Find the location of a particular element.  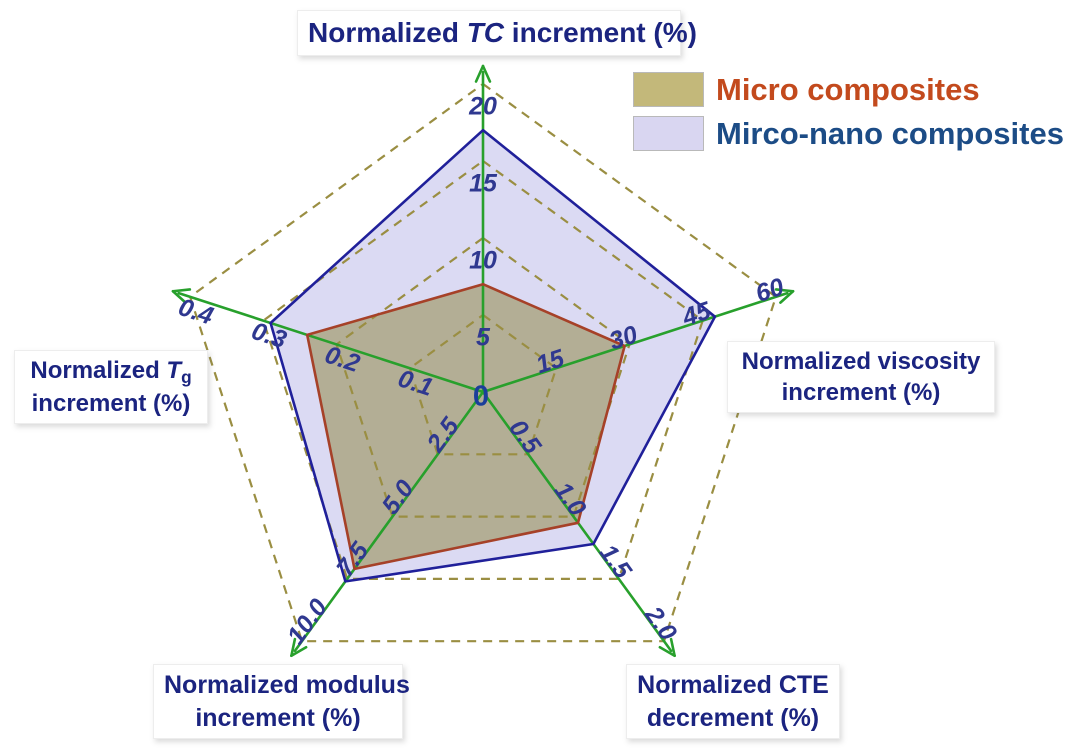

tick-label: 10 is located at coordinates (483, 261).